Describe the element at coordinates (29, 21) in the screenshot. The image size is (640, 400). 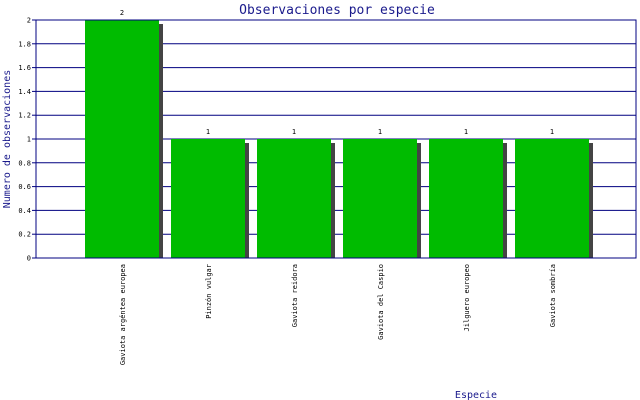
I see `y-tick-label: 2` at that location.